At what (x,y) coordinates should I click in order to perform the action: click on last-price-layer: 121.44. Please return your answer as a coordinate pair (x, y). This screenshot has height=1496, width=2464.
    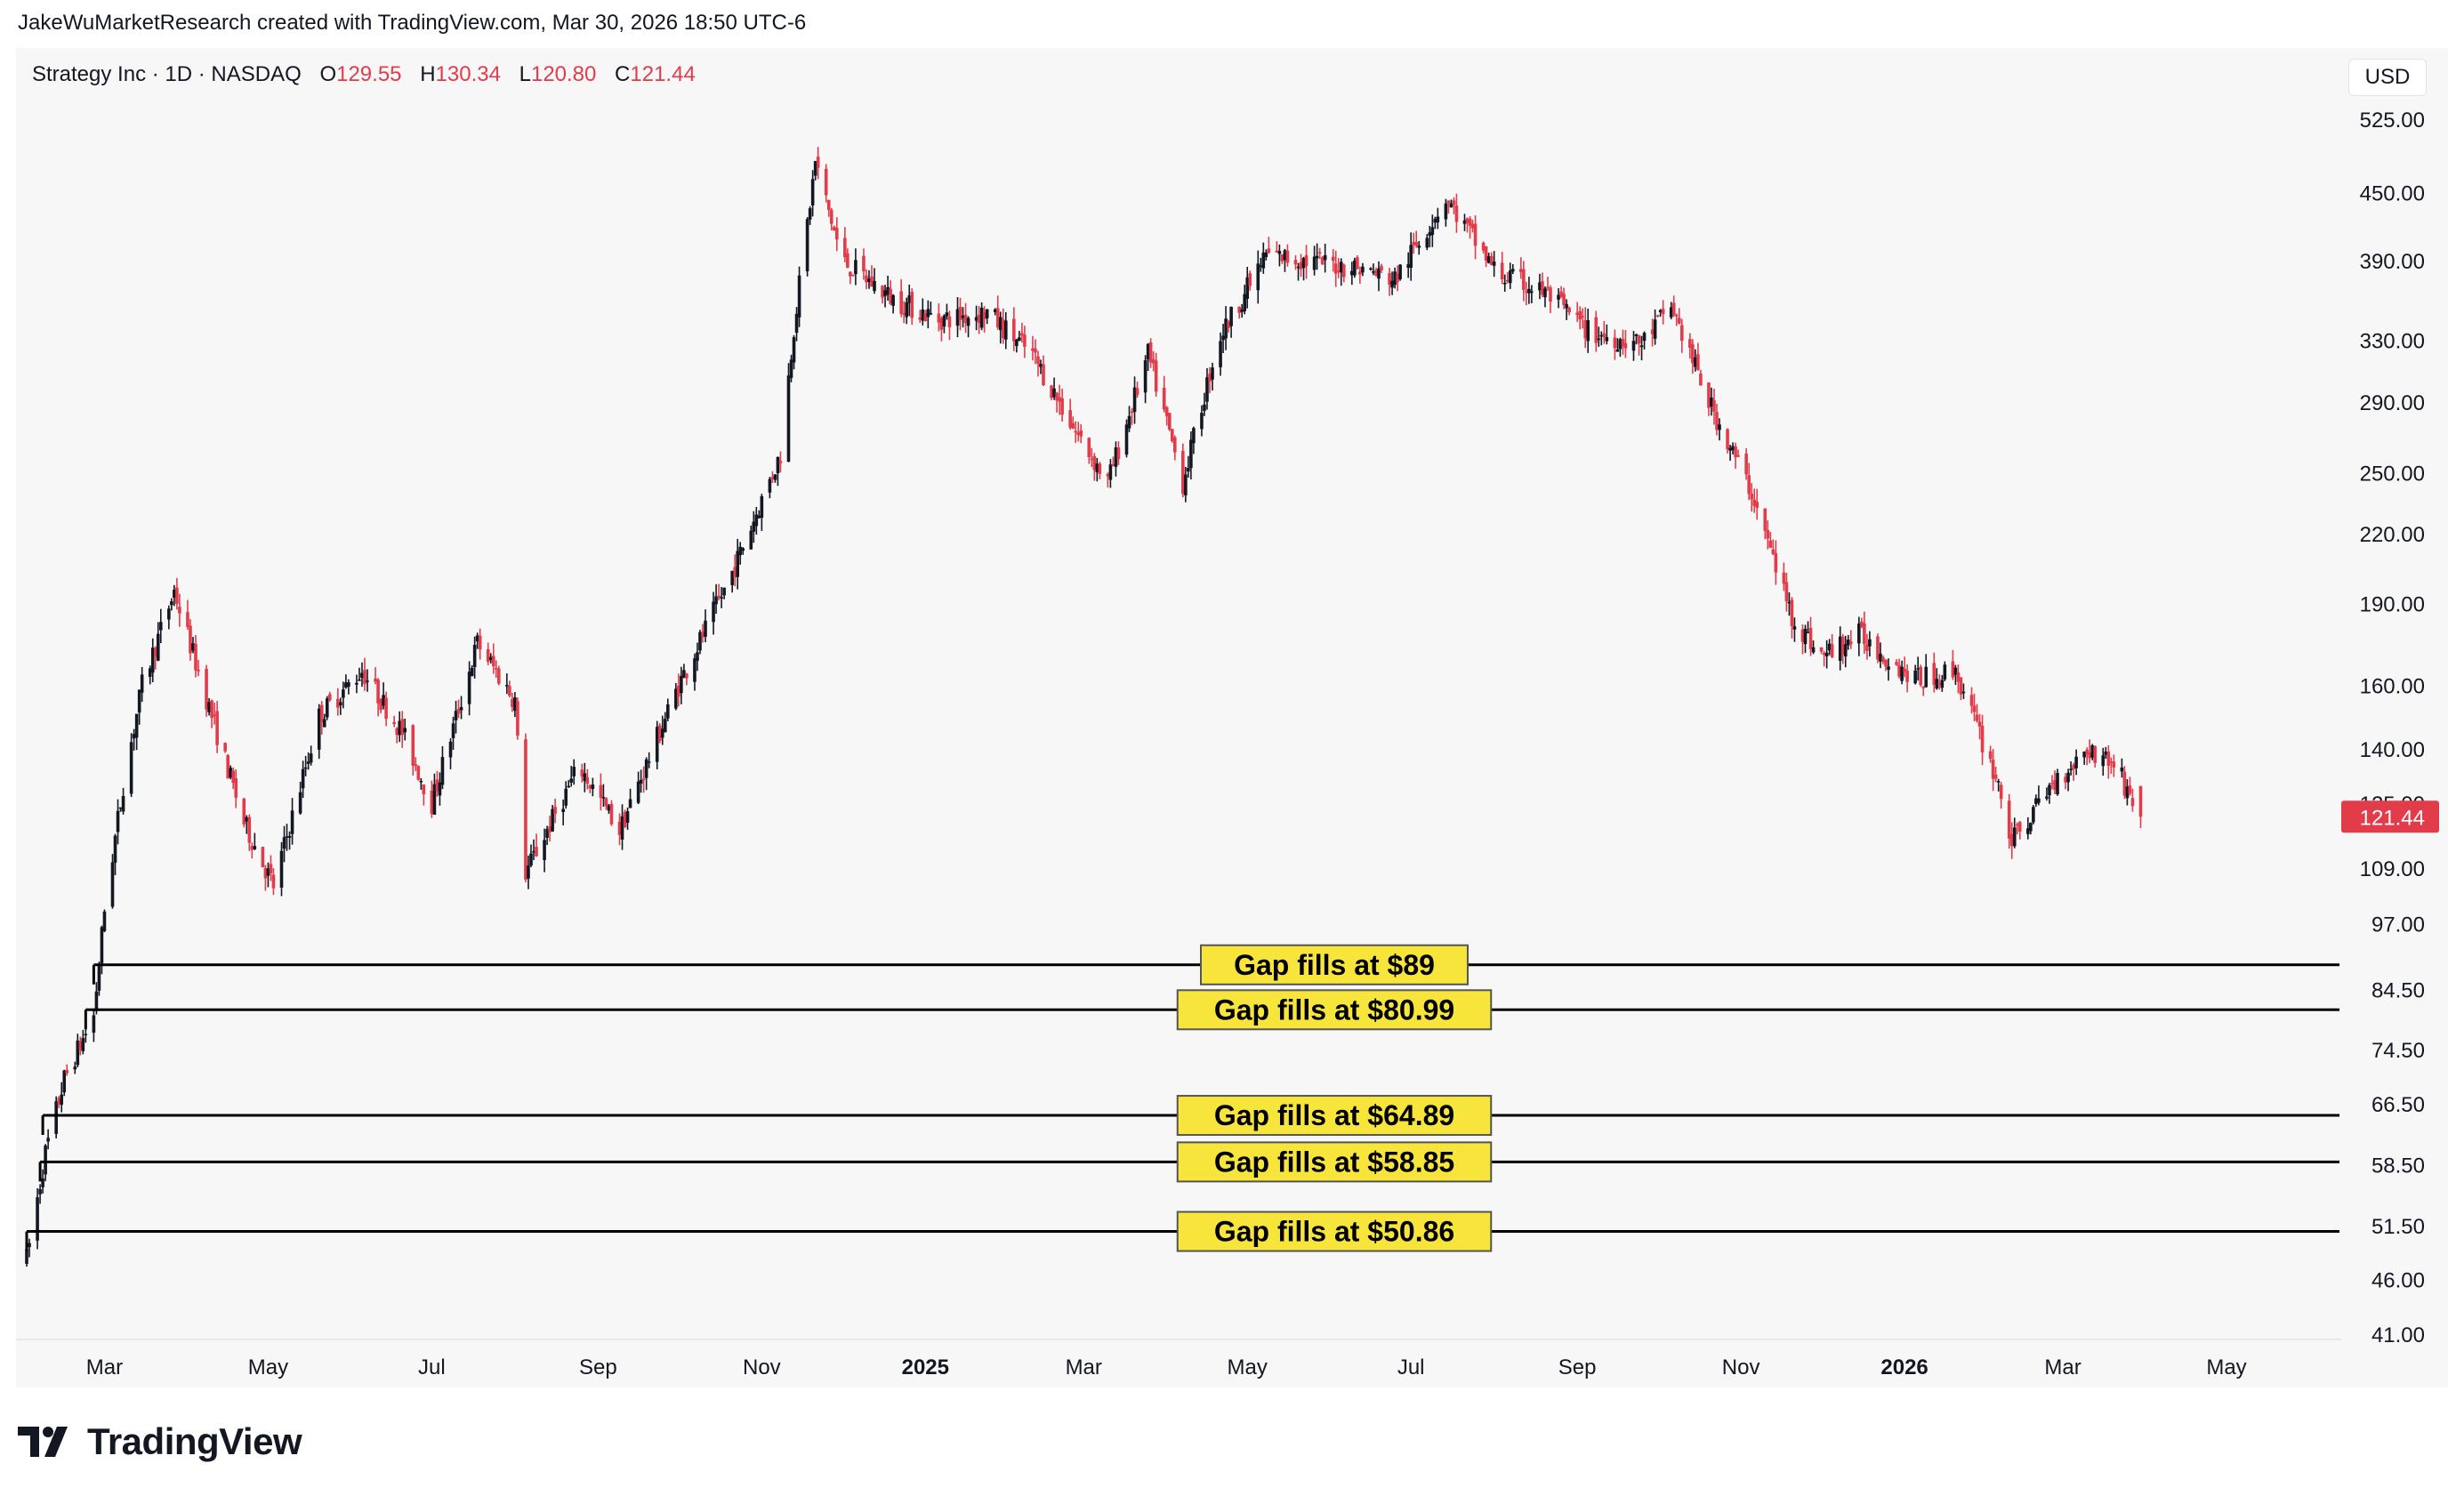
    Looking at the image, I should click on (2390, 816).